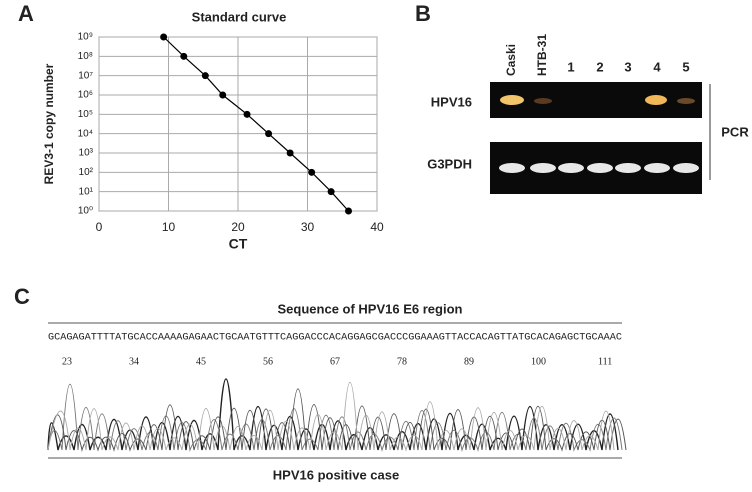 The height and width of the screenshot is (492, 752). Describe the element at coordinates (85, 133) in the screenshot. I see `y-tick-label: 10⁴` at that location.